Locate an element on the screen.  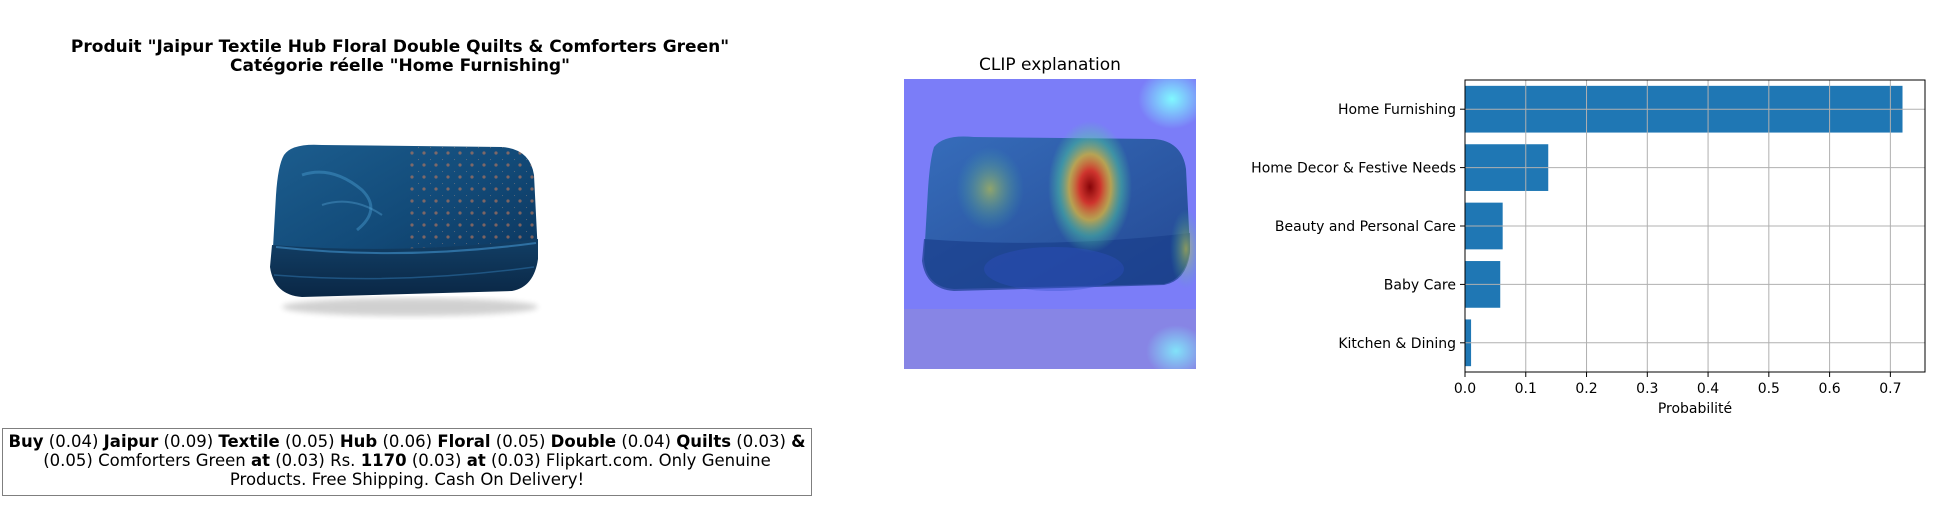
product-photo is located at coordinates (404, 230).